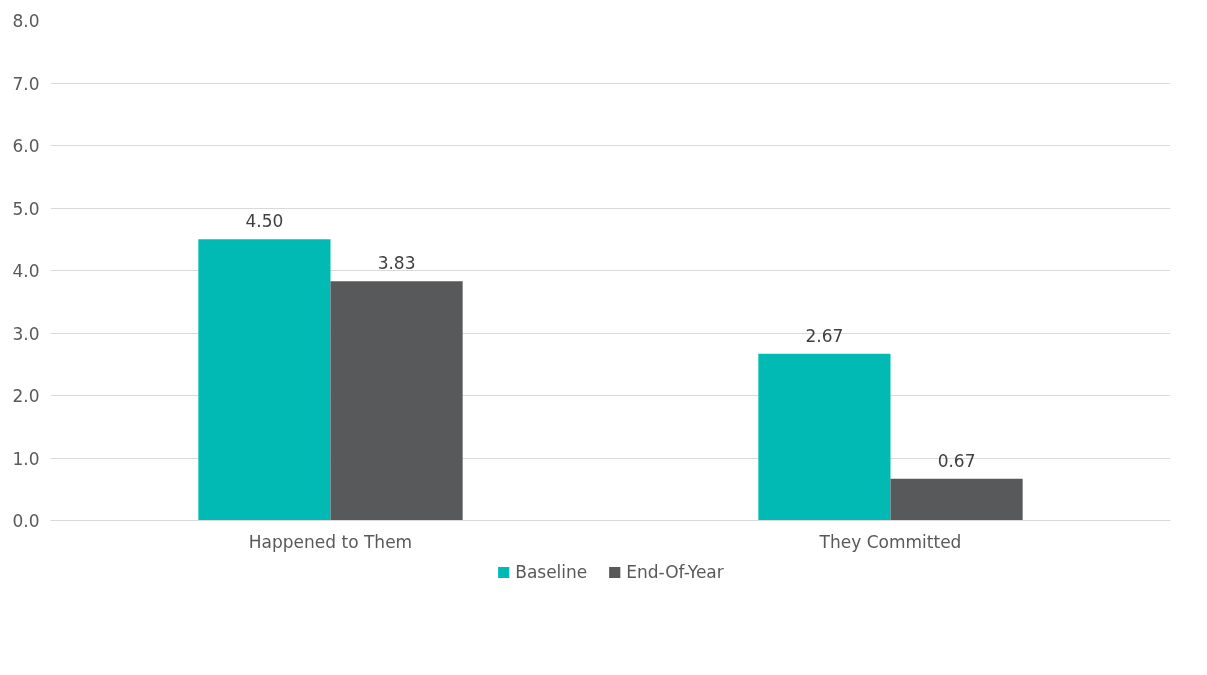 The width and height of the screenshot is (1207, 675). I want to click on y-tick-label: 5.0, so click(26, 208).